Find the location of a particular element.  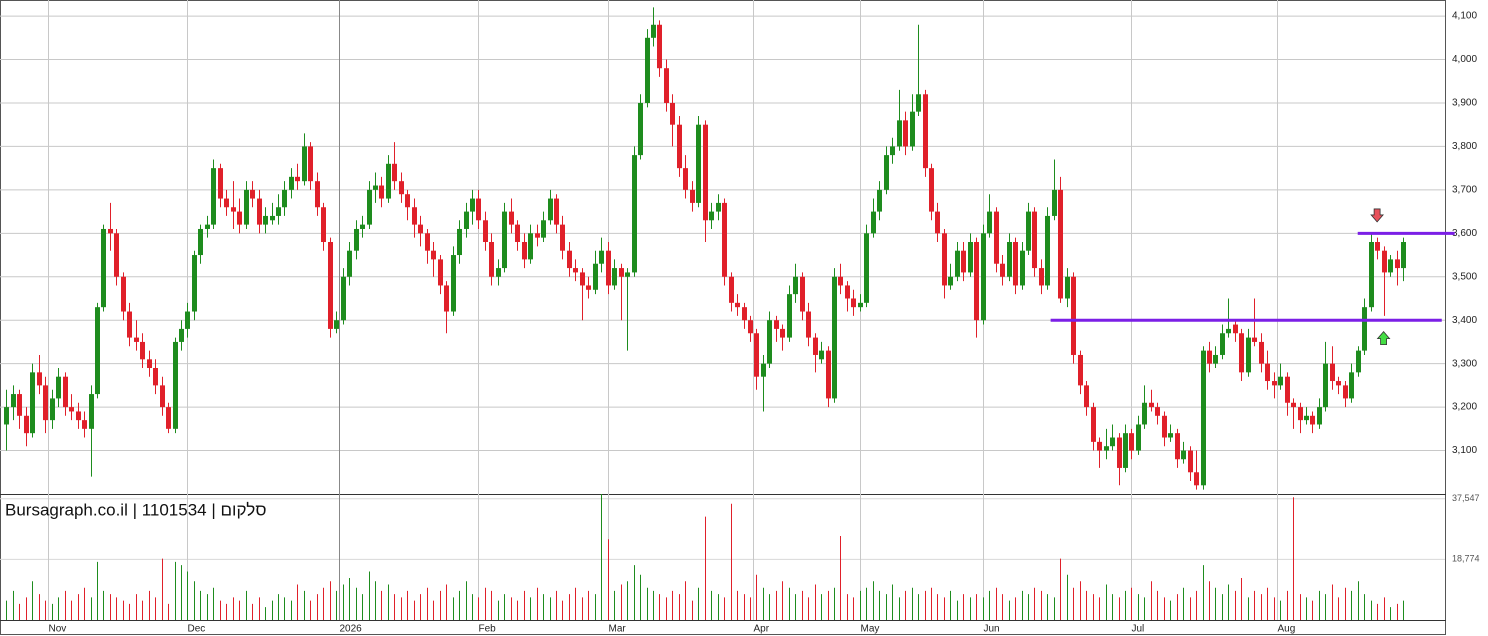

y-tick-label: 3,700 is located at coordinates (1464, 190).